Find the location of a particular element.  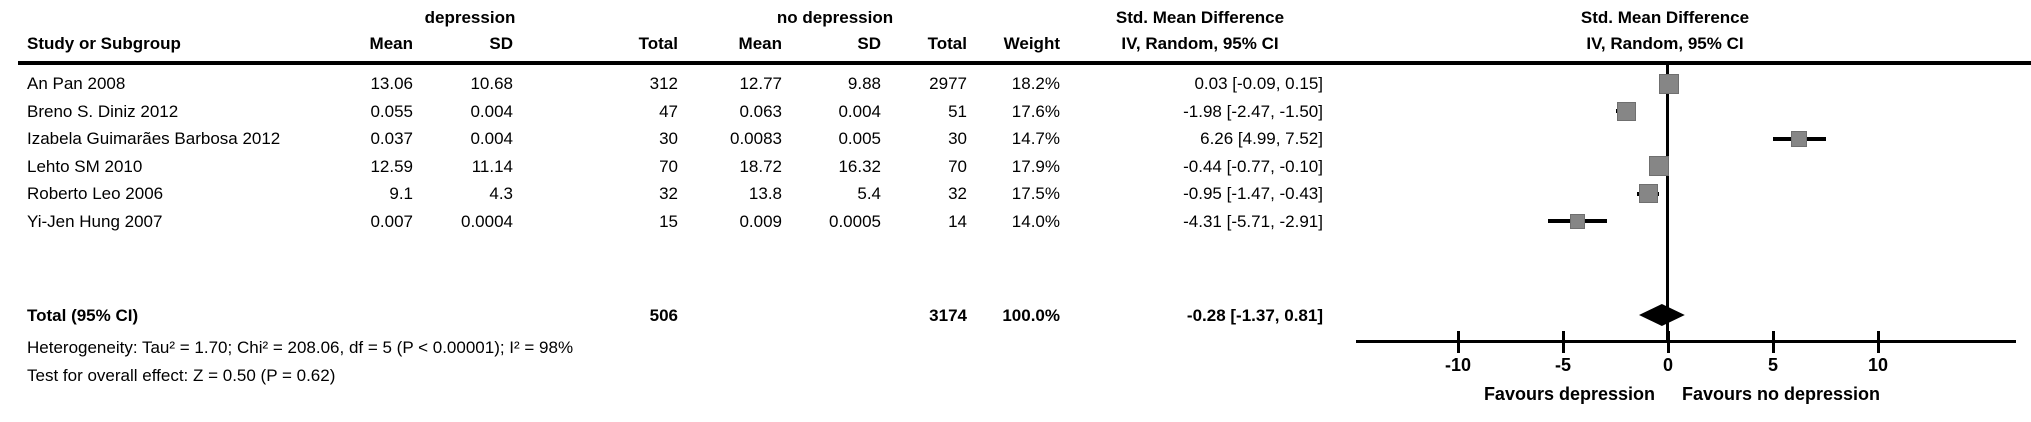

mean-exp-cell: 0.037 is located at coordinates (391, 138).